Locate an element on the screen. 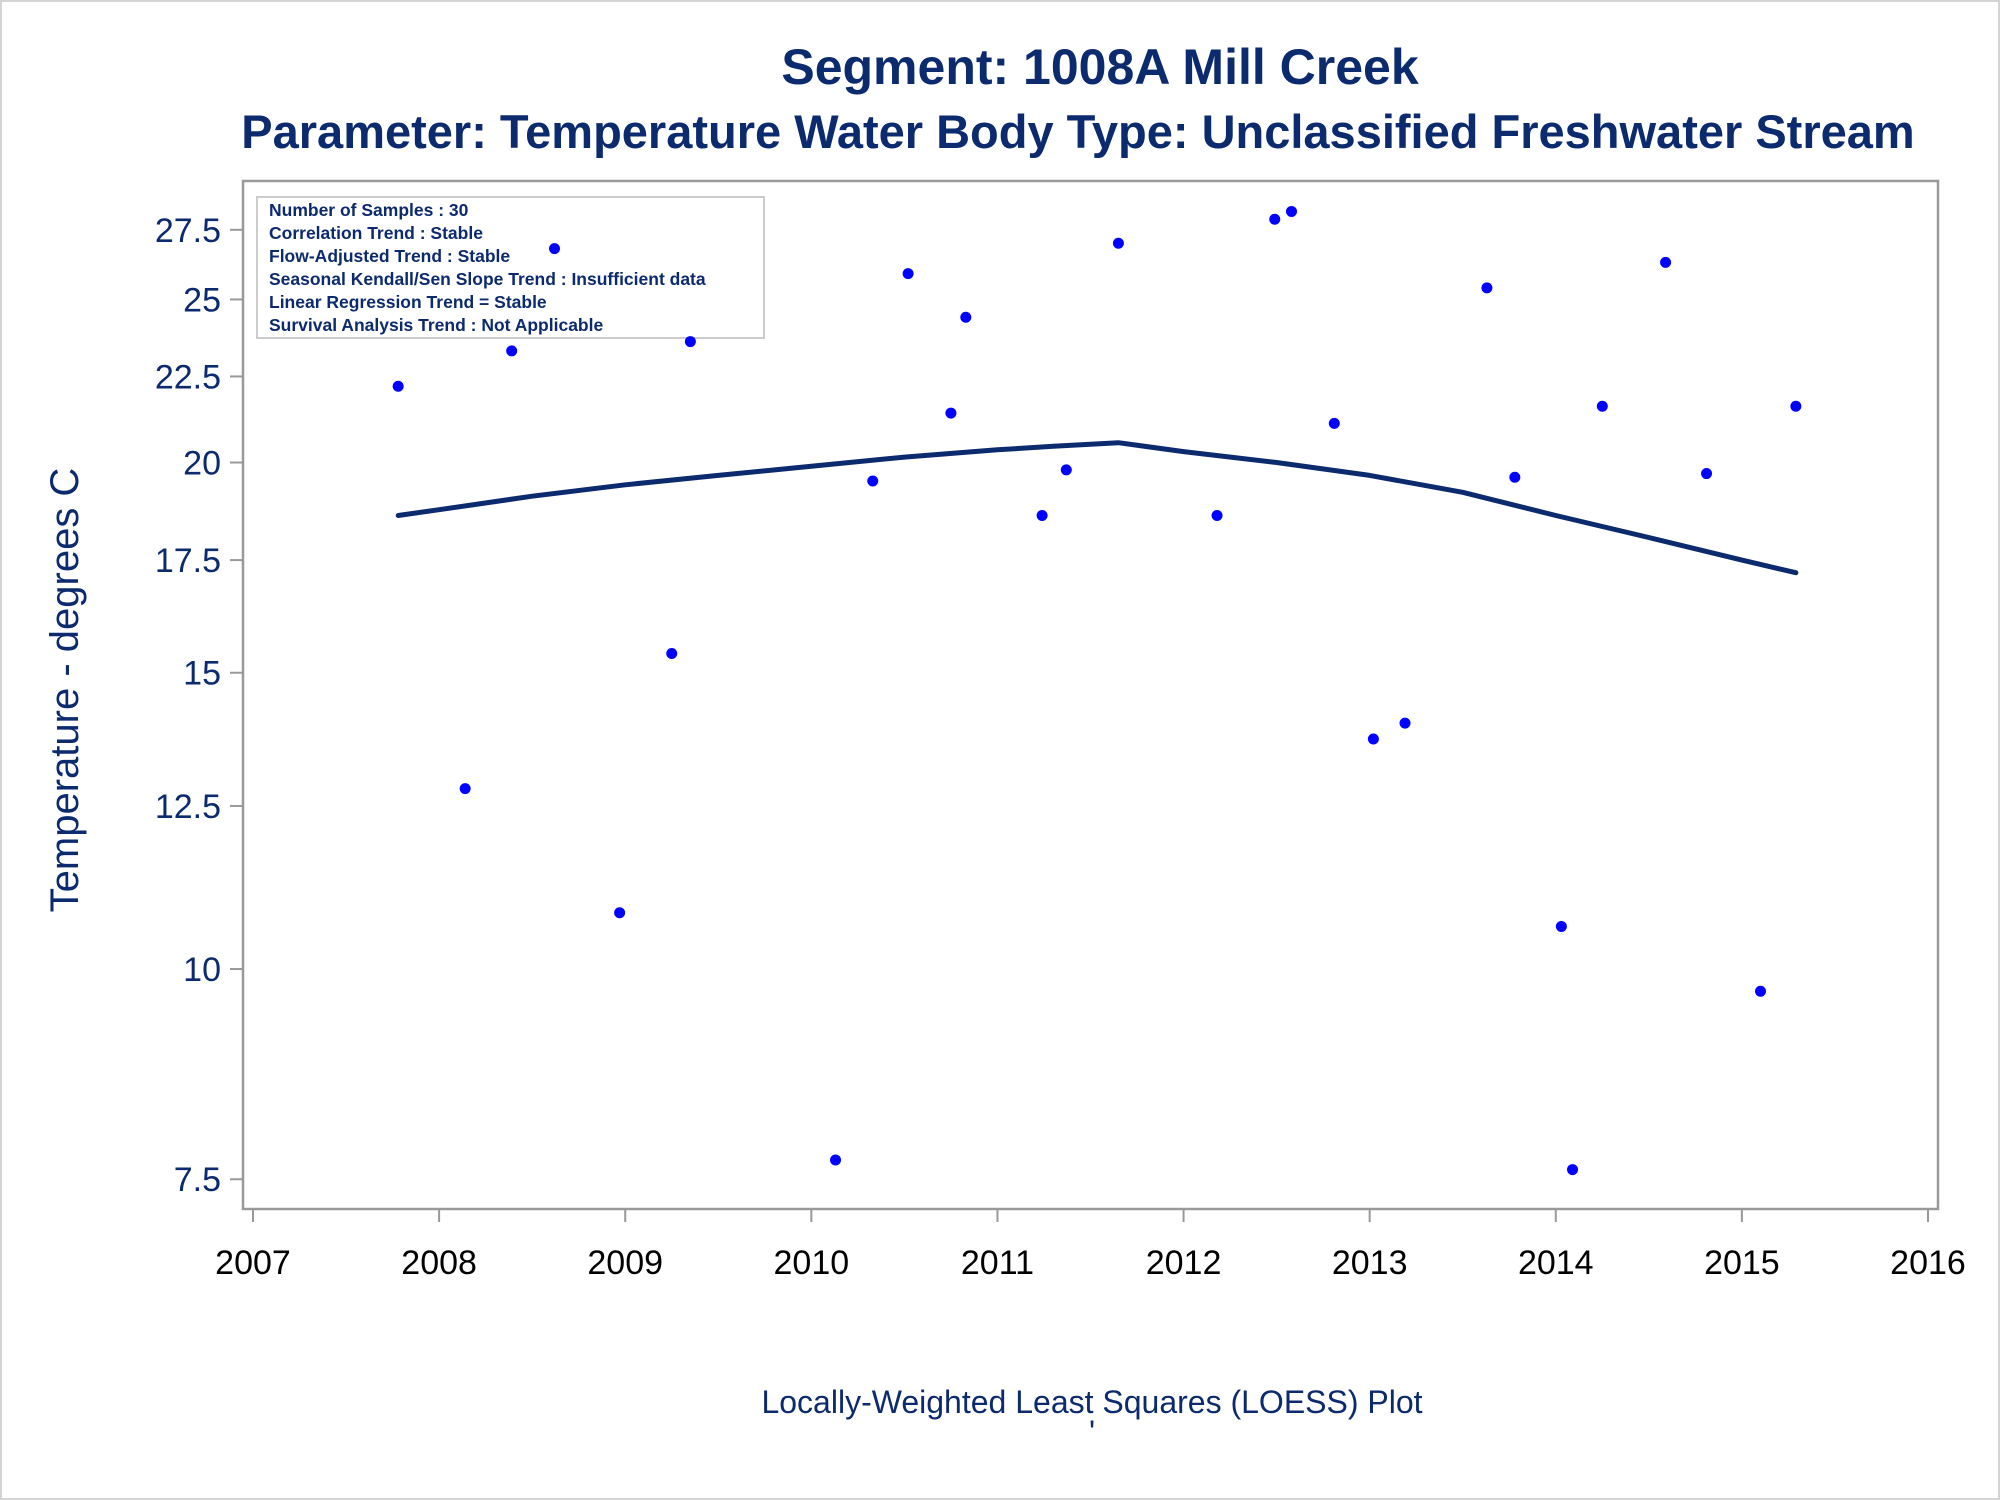 The image size is (2000, 1500). chart-title: Segment: 1008A Mill Creek is located at coordinates (1099, 67).